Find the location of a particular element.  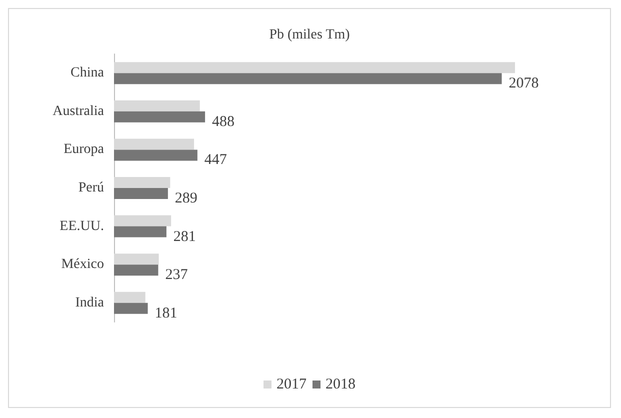

y-tick-label: India is located at coordinates (90, 302).